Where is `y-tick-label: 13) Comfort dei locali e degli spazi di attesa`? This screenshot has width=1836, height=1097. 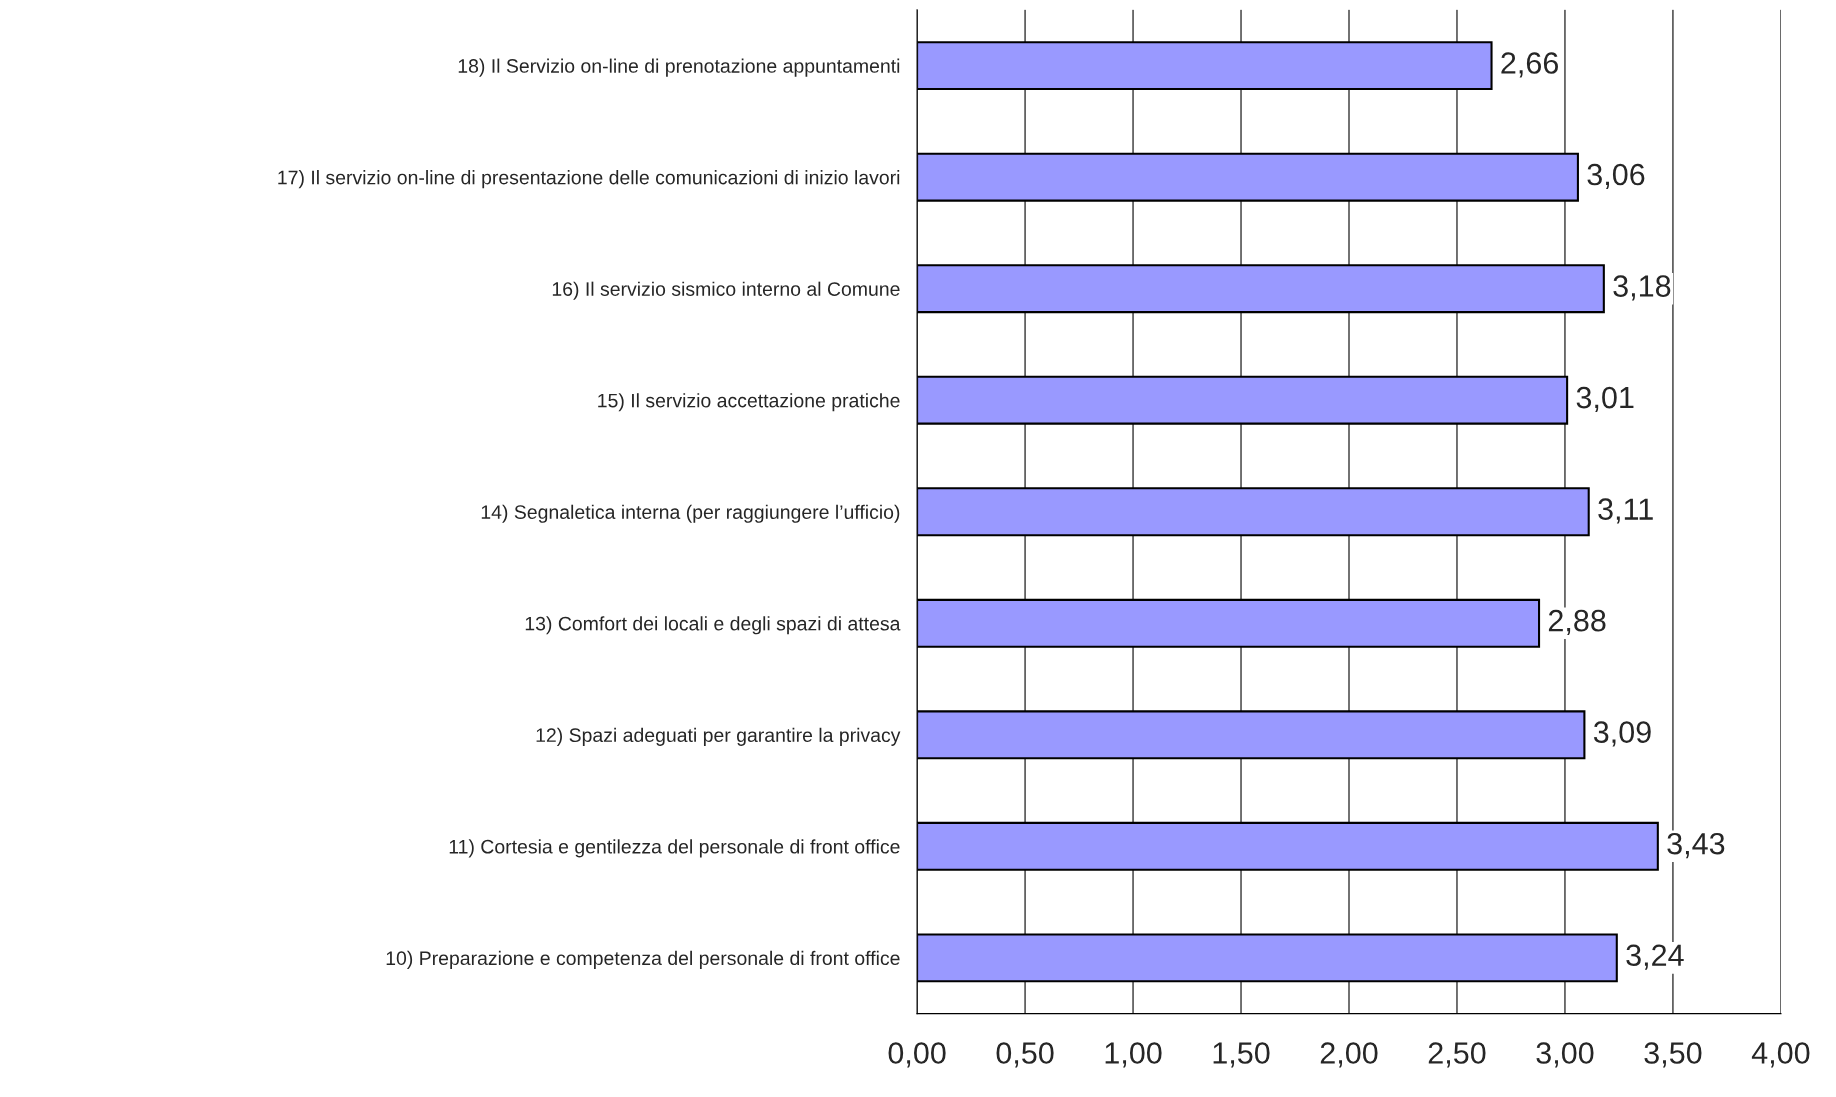
y-tick-label: 13) Comfort dei locali e degli spazi di attesa is located at coordinates (713, 625).